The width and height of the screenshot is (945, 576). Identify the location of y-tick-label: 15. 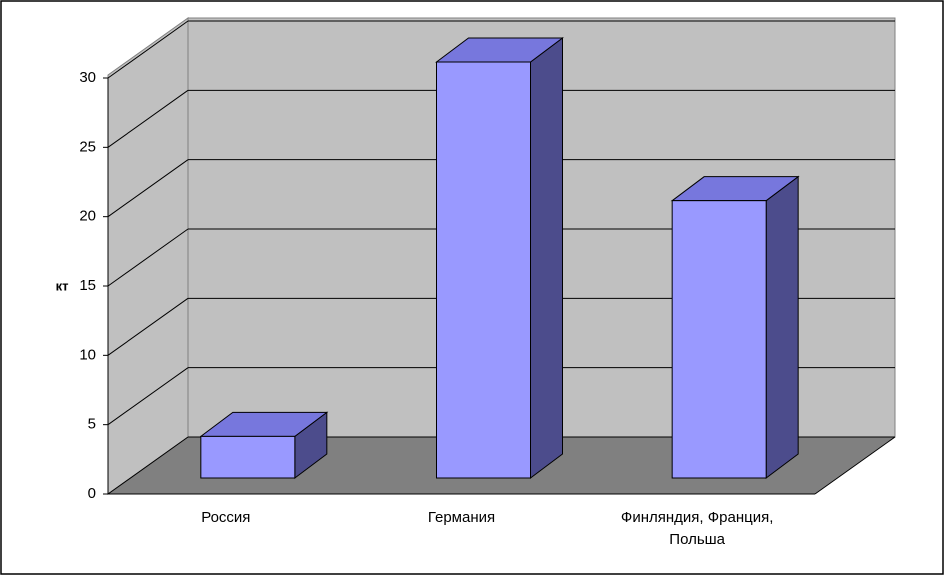
(87, 285).